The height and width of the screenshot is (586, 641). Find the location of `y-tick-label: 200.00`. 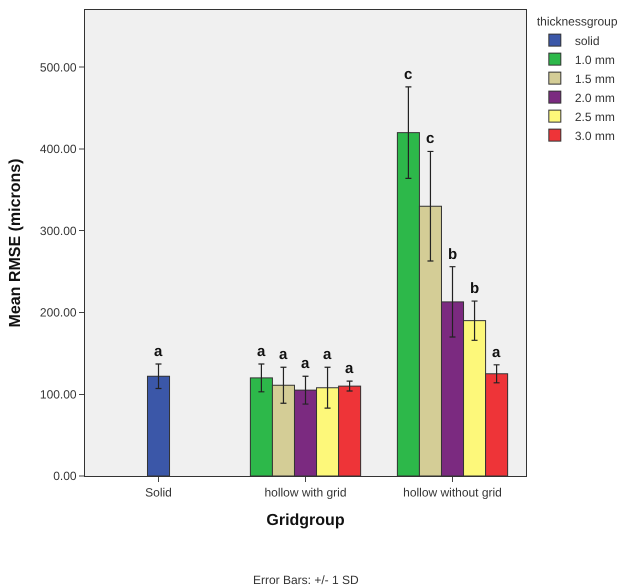

y-tick-label: 200.00 is located at coordinates (58, 313).